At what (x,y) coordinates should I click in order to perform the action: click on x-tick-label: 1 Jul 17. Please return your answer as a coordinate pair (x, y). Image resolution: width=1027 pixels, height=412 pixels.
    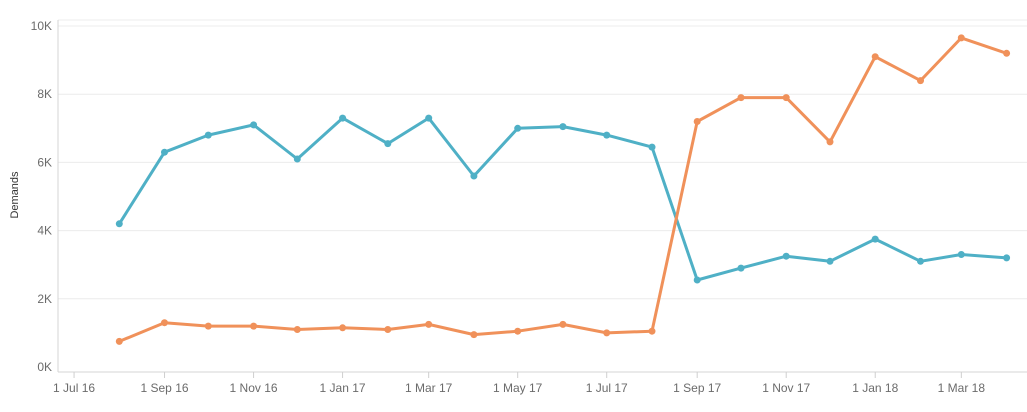
    Looking at the image, I should click on (607, 388).